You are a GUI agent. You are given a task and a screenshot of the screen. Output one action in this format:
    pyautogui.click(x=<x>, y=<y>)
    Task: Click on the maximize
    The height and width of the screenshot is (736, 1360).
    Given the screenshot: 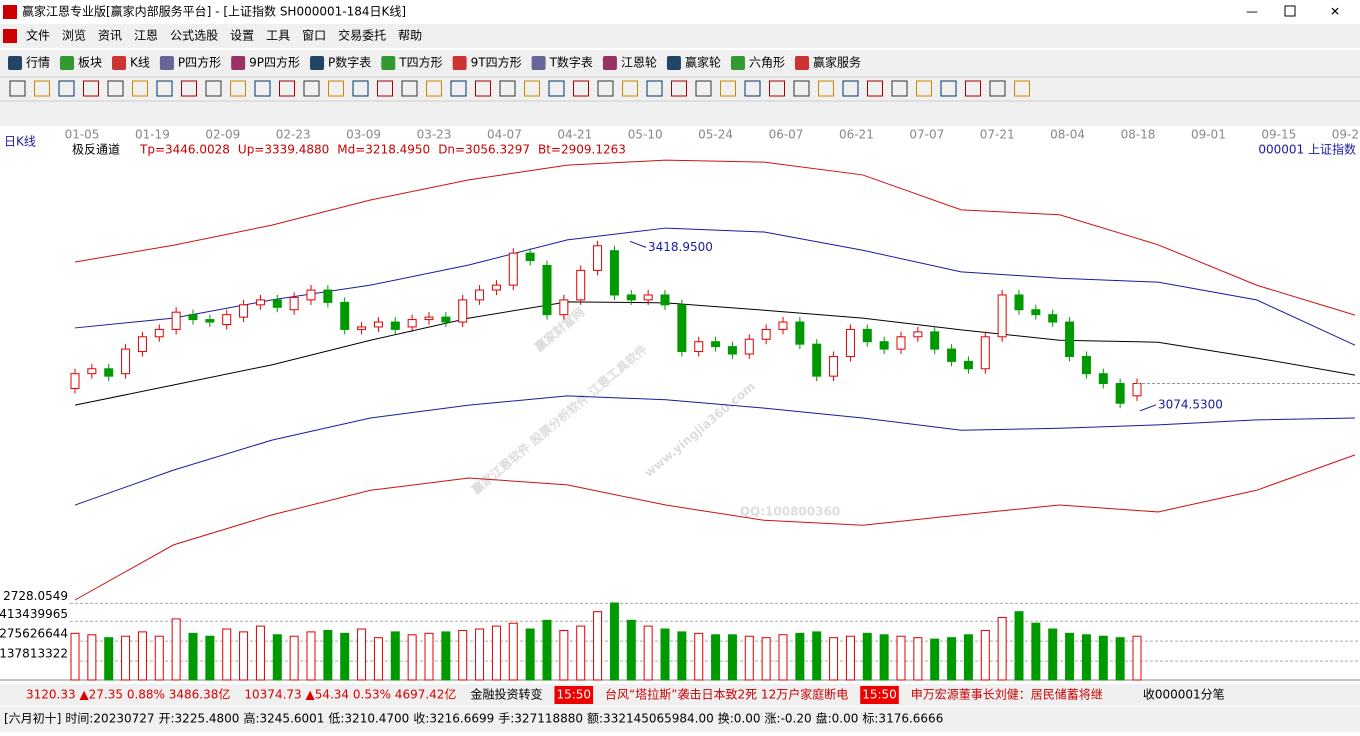 What is the action you would take?
    pyautogui.click(x=1290, y=11)
    